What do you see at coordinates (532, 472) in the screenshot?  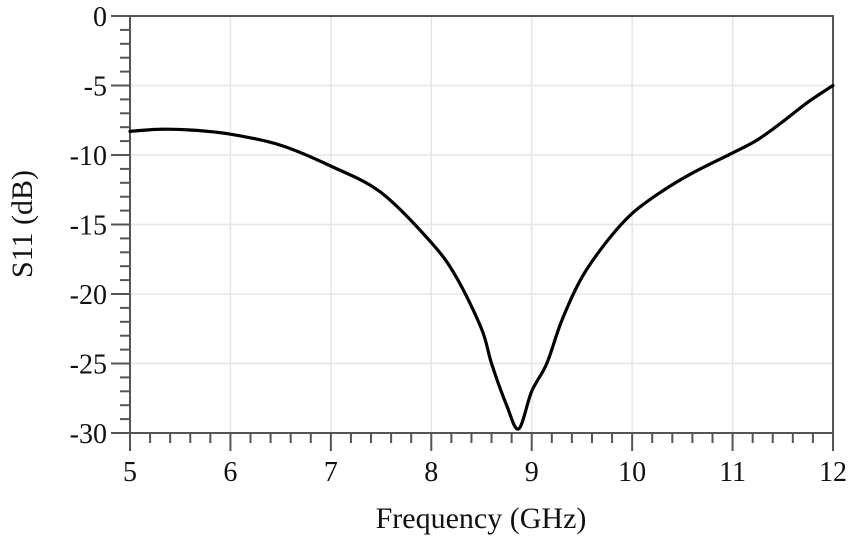 I see `x-tick-label: 9` at bounding box center [532, 472].